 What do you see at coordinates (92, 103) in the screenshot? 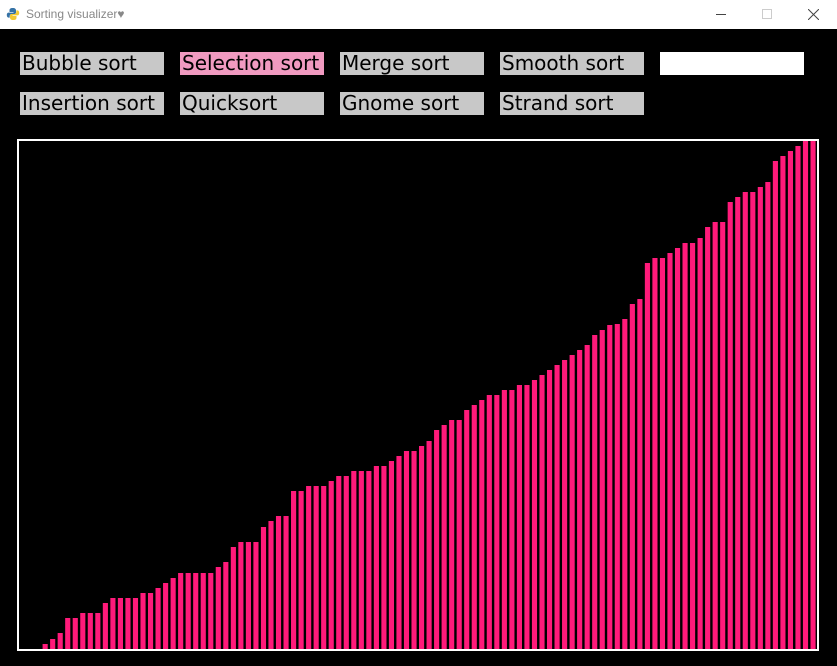
I see `insertion-sort-button: Insertion sort` at bounding box center [92, 103].